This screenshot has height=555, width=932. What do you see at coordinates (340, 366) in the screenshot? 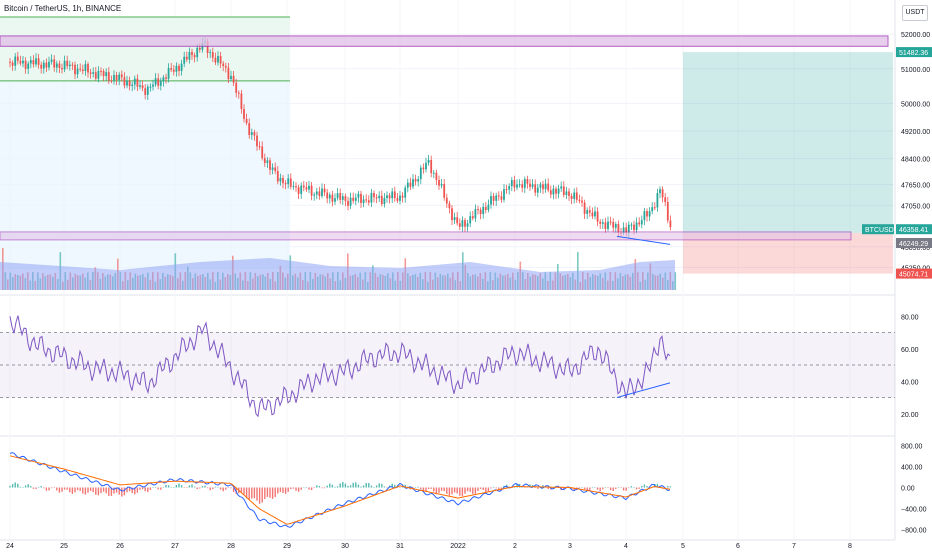
I see `rsi-line` at bounding box center [340, 366].